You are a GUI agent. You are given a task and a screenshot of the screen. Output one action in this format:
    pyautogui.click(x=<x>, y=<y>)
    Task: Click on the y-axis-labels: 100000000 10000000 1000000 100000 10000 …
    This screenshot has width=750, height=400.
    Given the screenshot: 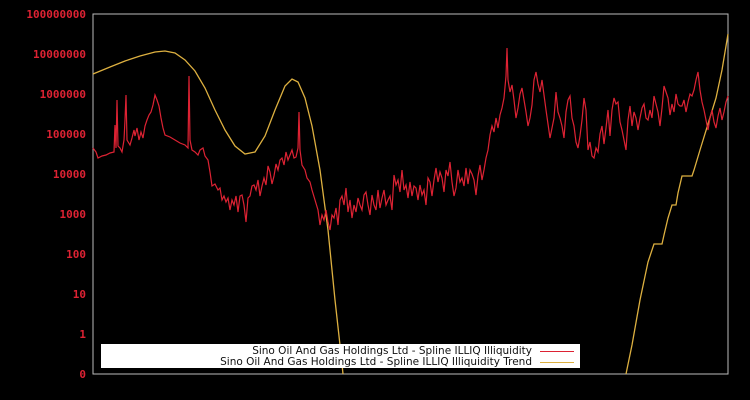 What is the action you would take?
    pyautogui.click(x=56, y=194)
    